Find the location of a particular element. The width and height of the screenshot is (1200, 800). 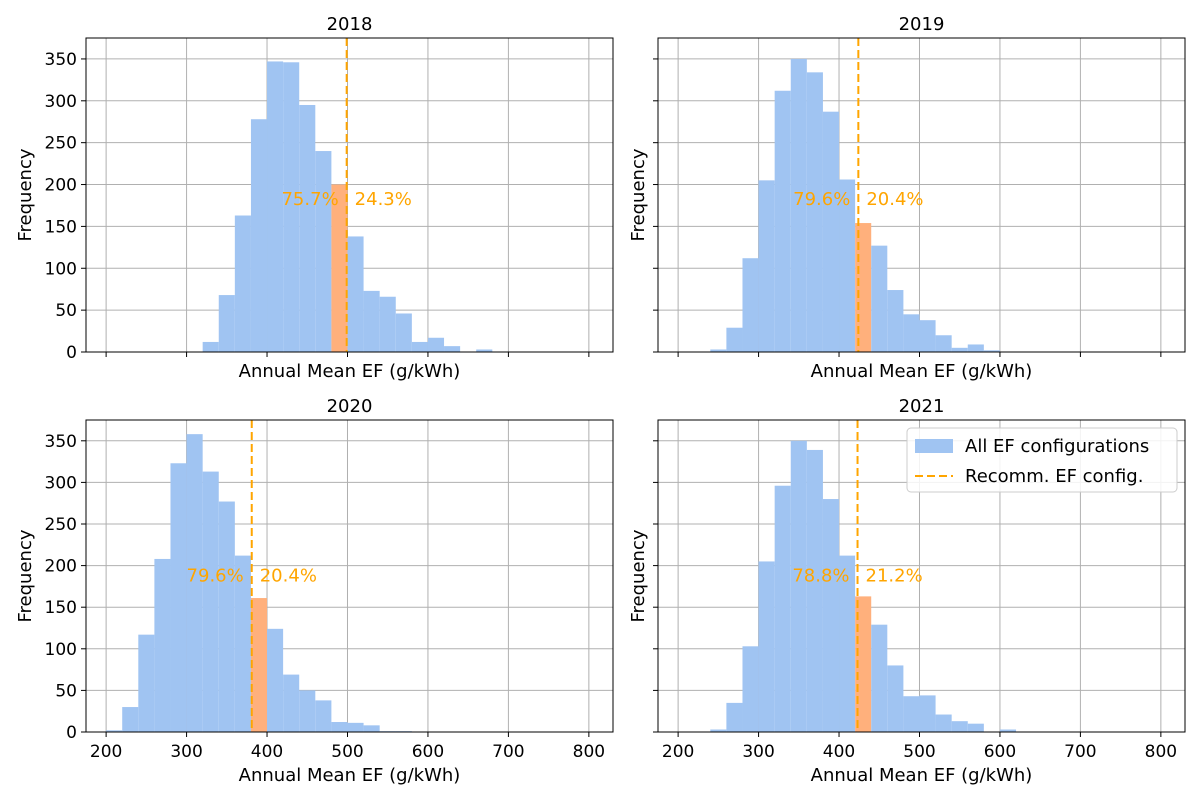

chart-title: 2020 is located at coordinates (350, 406).